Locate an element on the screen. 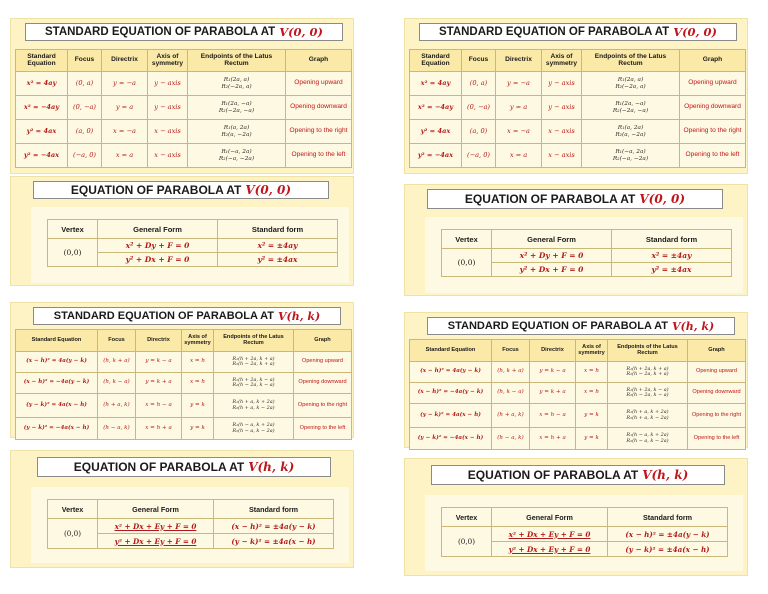  table-row: y² + Dx + F = 0 y² = ±4ax is located at coordinates (587, 269).